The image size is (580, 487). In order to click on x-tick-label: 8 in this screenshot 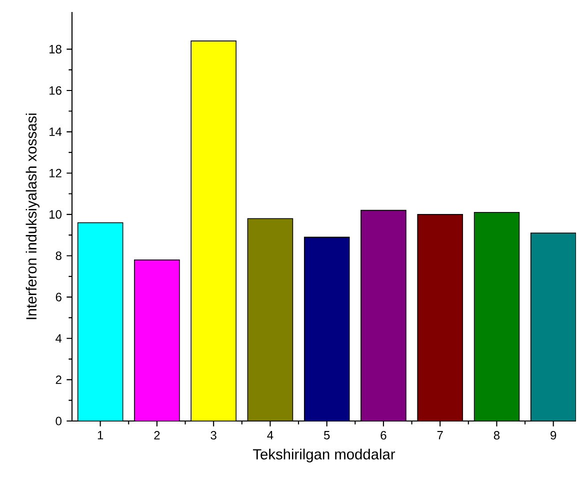, I will do `click(497, 435)`.